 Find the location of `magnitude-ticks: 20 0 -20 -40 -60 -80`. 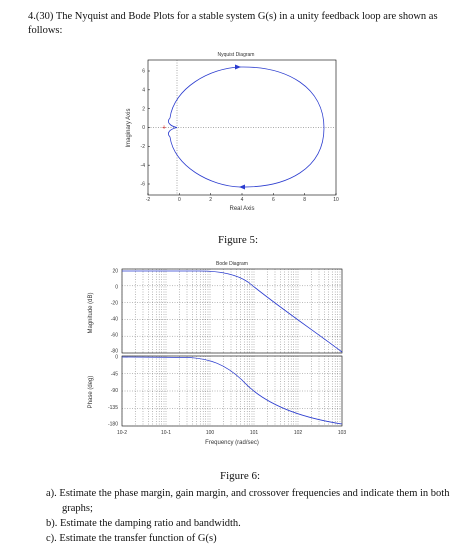

magnitude-ticks: 20 0 -20 -40 -60 -80 is located at coordinates (114, 312).